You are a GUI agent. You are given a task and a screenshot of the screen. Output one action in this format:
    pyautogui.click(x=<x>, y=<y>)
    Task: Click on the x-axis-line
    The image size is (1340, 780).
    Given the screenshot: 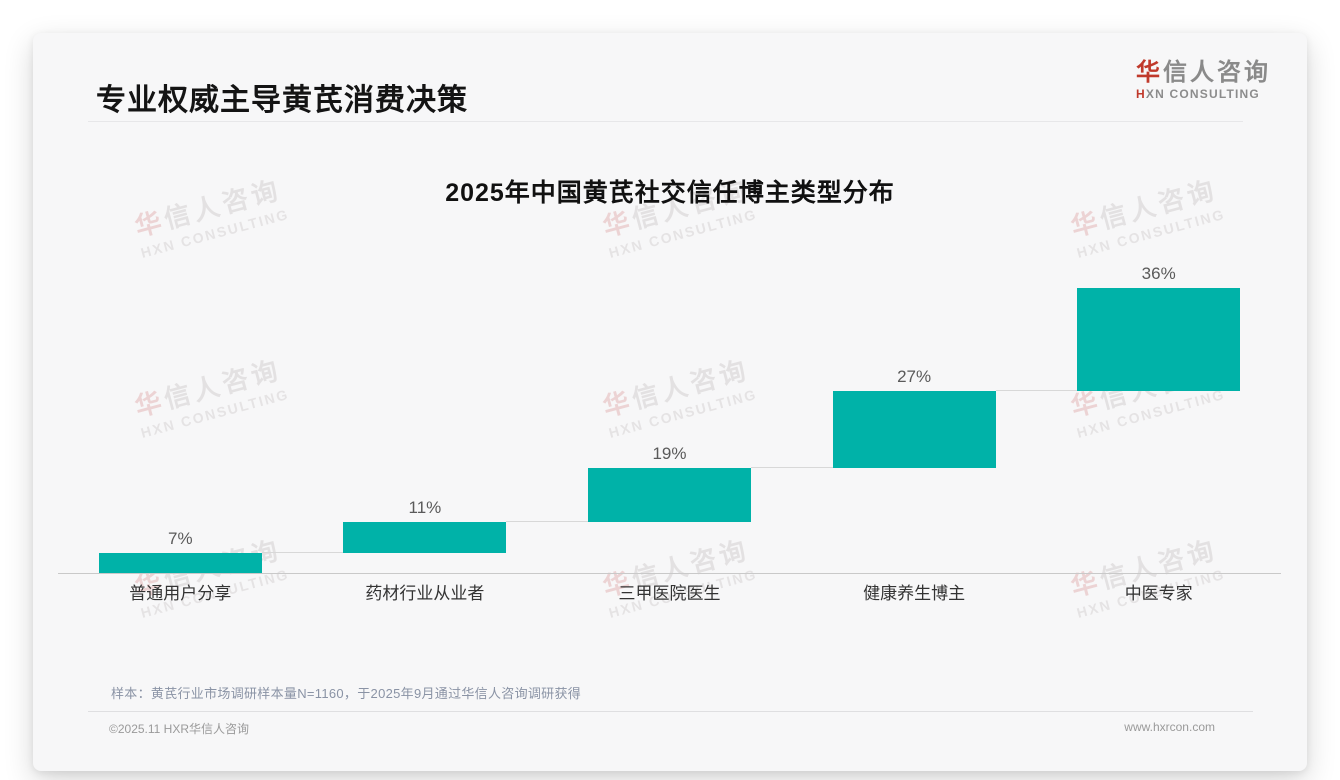 What is the action you would take?
    pyautogui.click(x=669, y=573)
    